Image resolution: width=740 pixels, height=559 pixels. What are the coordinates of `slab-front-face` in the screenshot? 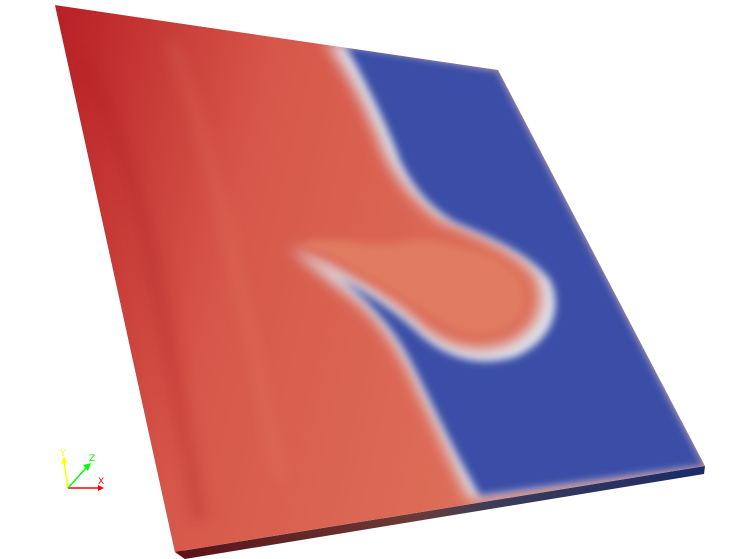 It's located at (440, 512).